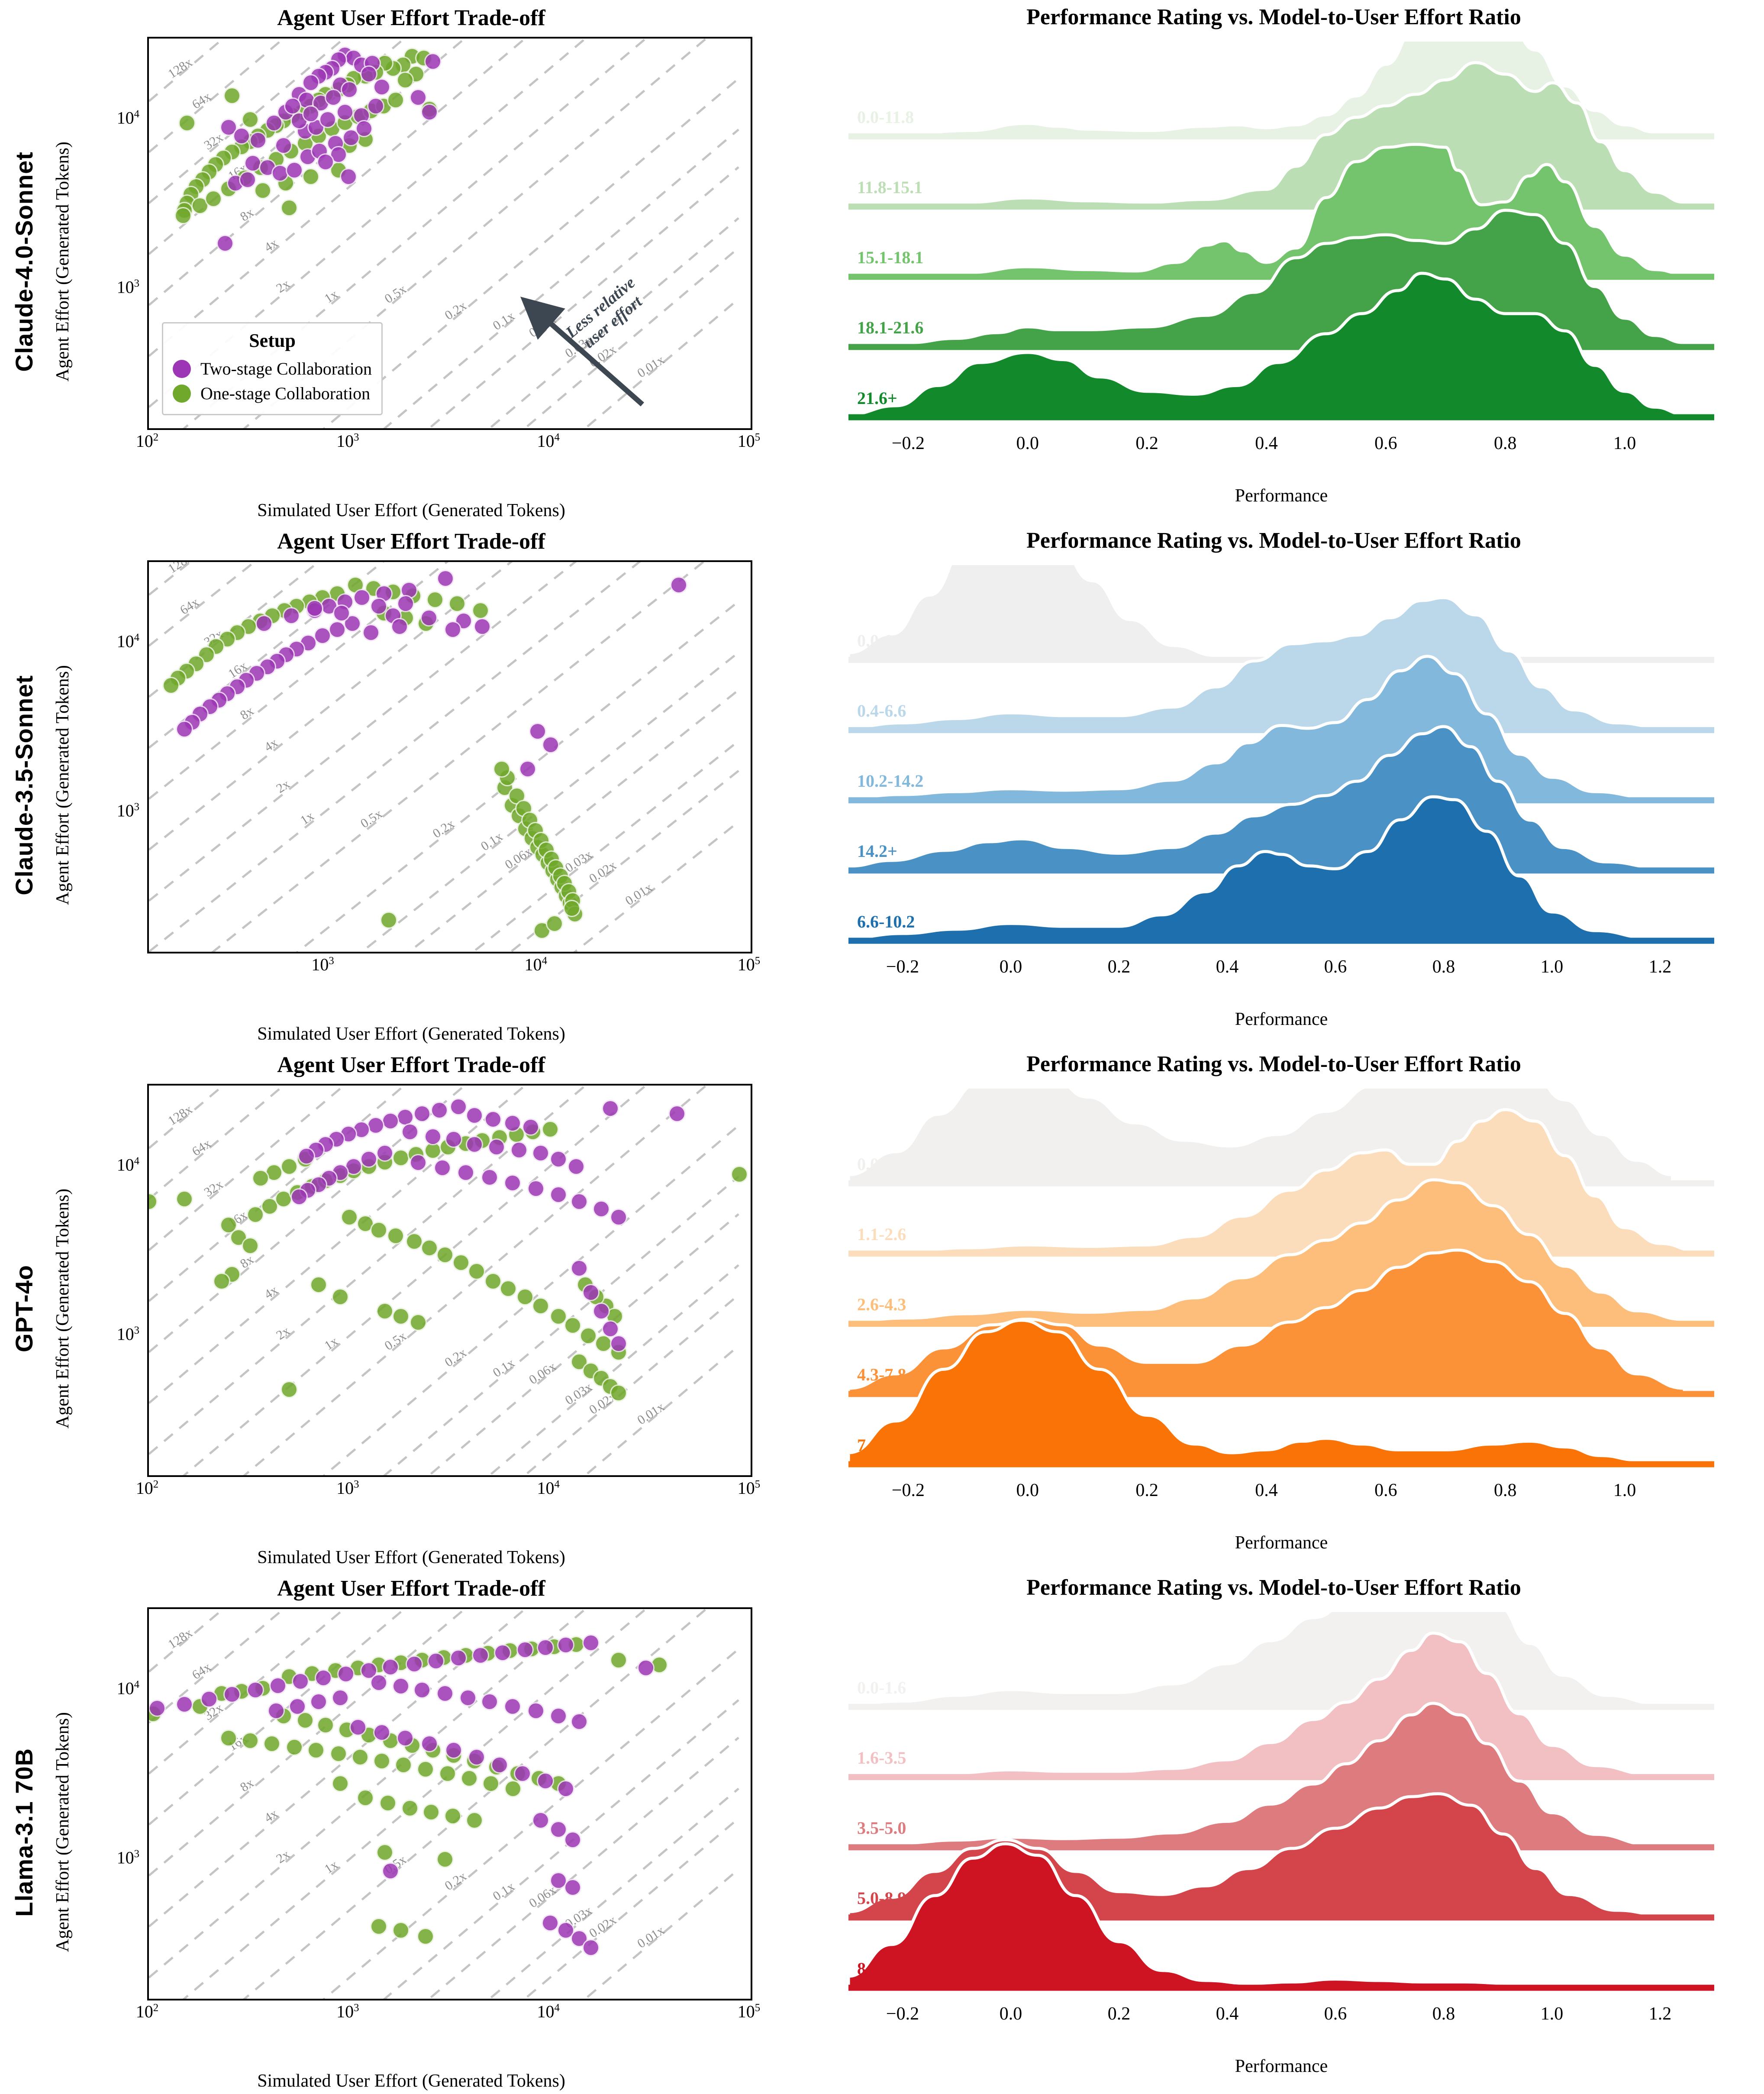 The height and width of the screenshot is (2094, 1764). I want to click on scatter-ylabel-text: Agent Effort (Generated Tokens), so click(63, 1832).